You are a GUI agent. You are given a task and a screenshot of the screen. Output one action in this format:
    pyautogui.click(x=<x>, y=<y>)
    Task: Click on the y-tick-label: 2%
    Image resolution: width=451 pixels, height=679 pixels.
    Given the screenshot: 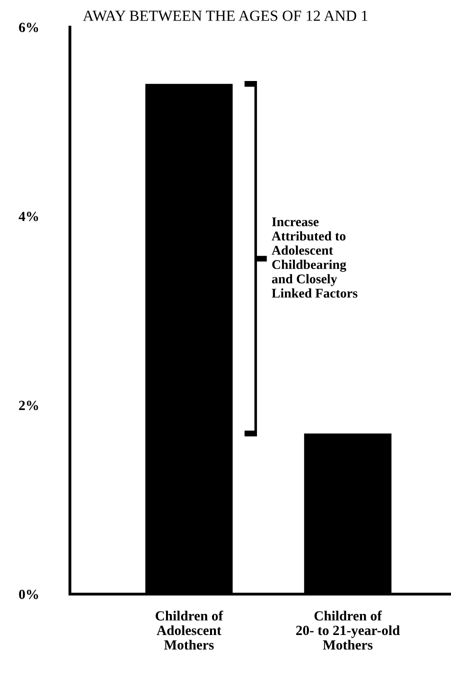 What is the action you would take?
    pyautogui.click(x=28, y=405)
    